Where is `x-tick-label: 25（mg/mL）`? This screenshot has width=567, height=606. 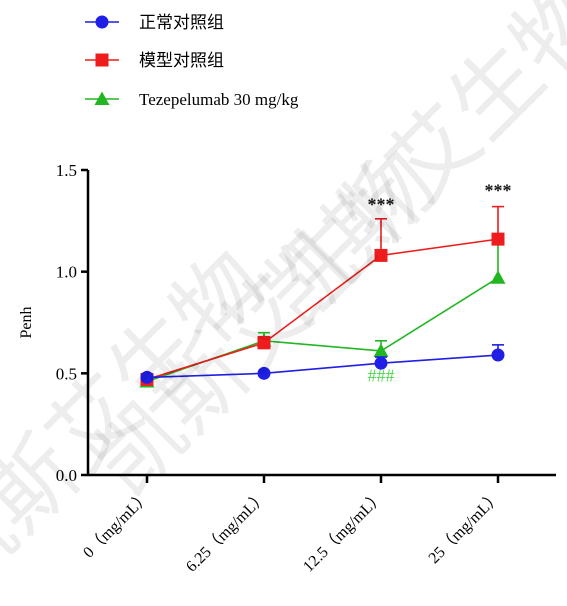
x-tick-label: 25（mg/mL） is located at coordinates (465, 527).